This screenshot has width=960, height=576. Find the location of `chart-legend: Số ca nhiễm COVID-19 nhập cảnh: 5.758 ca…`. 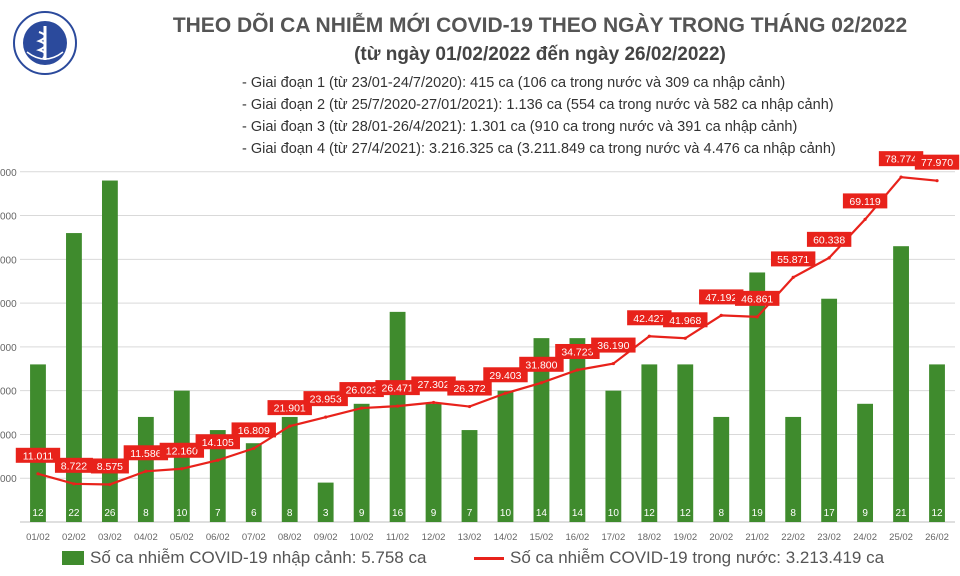

chart-legend: Số ca nhiễm COVID-19 nhập cảnh: 5.758 ca… is located at coordinates (507, 560).